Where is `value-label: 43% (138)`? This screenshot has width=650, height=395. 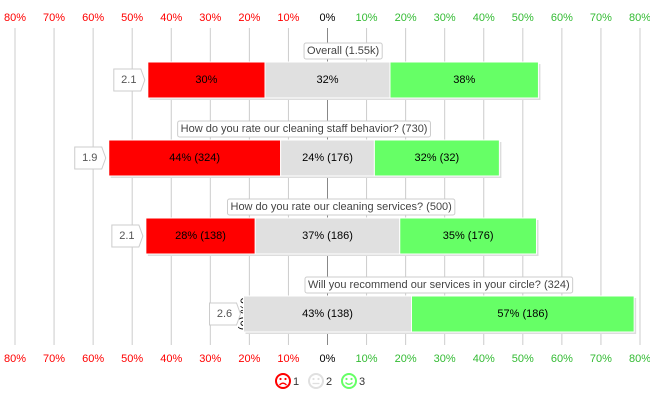
value-label: 43% (138) is located at coordinates (327, 314).